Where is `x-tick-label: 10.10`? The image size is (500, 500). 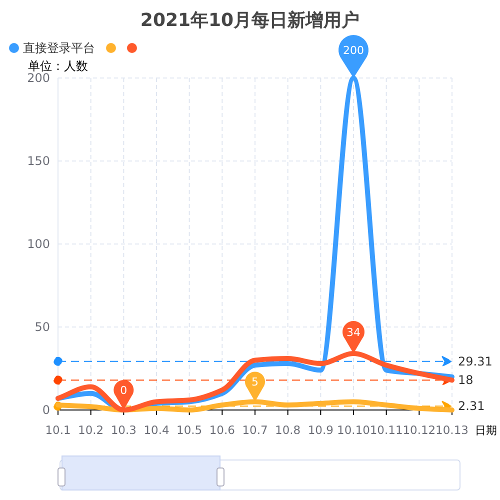
x-tick-label: 10.10 is located at coordinates (353, 430).